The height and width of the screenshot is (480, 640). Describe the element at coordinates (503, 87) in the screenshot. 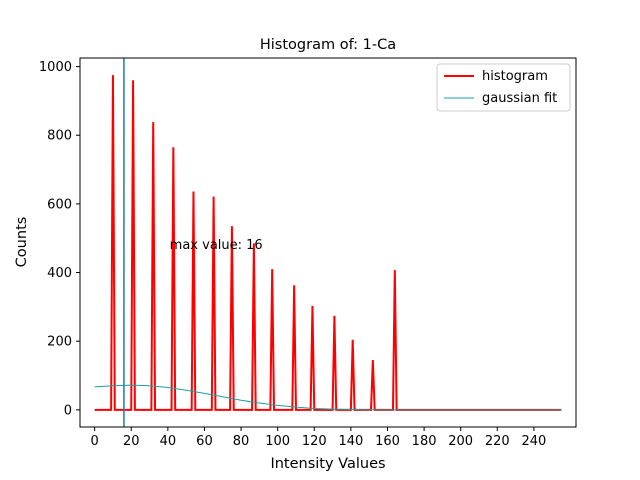

I see `legend: histogram gaussian fit` at that location.